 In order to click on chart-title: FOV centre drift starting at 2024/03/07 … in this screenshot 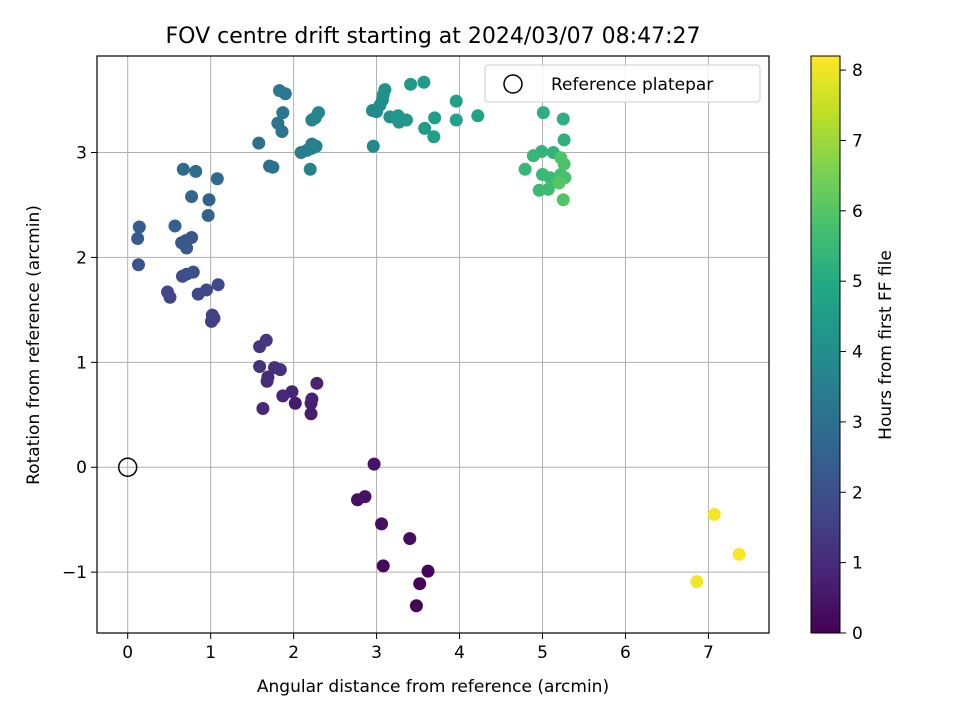, I will do `click(433, 36)`.